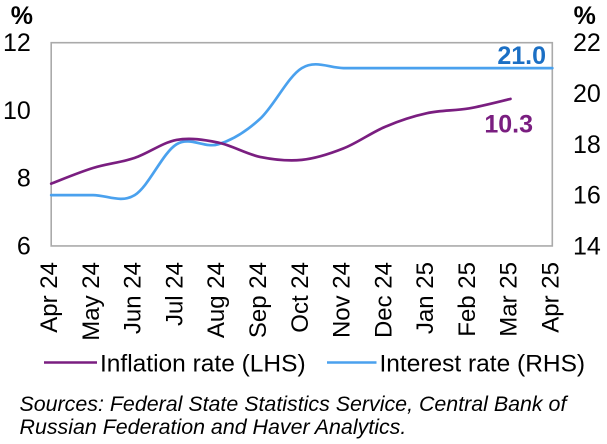 The image size is (607, 444). What do you see at coordinates (24, 179) in the screenshot?
I see `svg-text: 8` at bounding box center [24, 179].